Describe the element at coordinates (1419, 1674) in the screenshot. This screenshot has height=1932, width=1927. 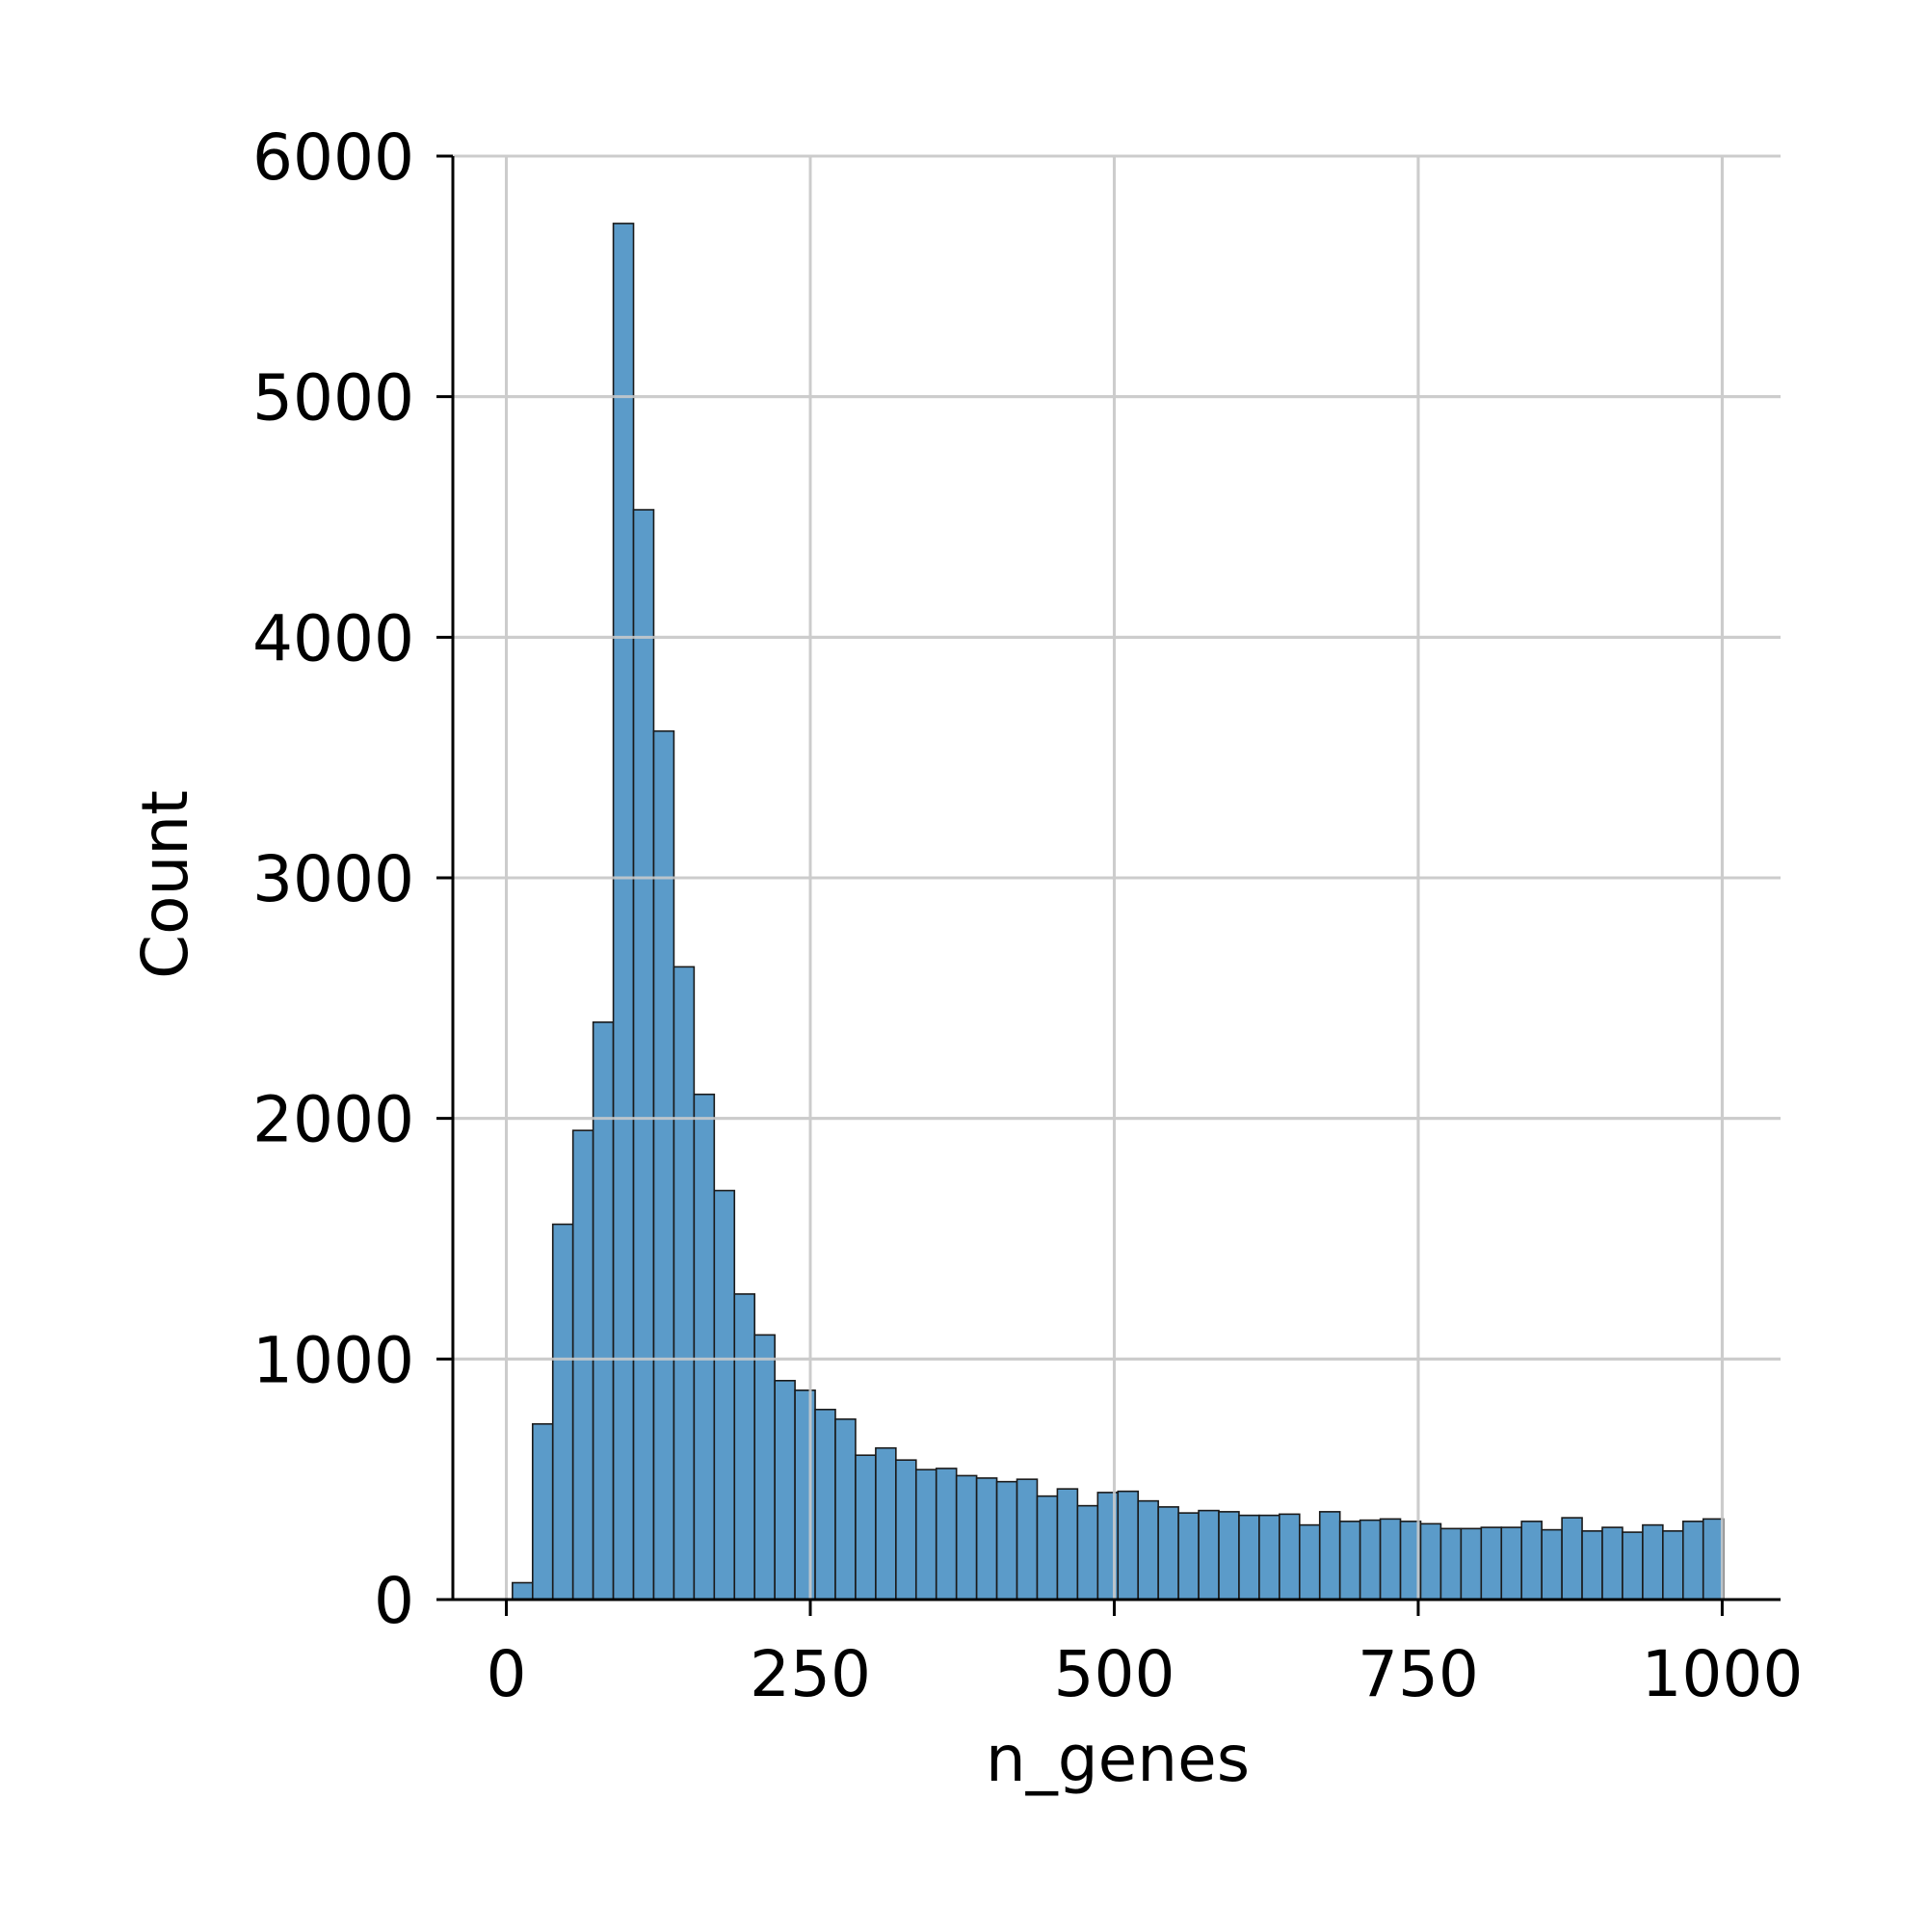
I see `x-tick-label: 750` at that location.